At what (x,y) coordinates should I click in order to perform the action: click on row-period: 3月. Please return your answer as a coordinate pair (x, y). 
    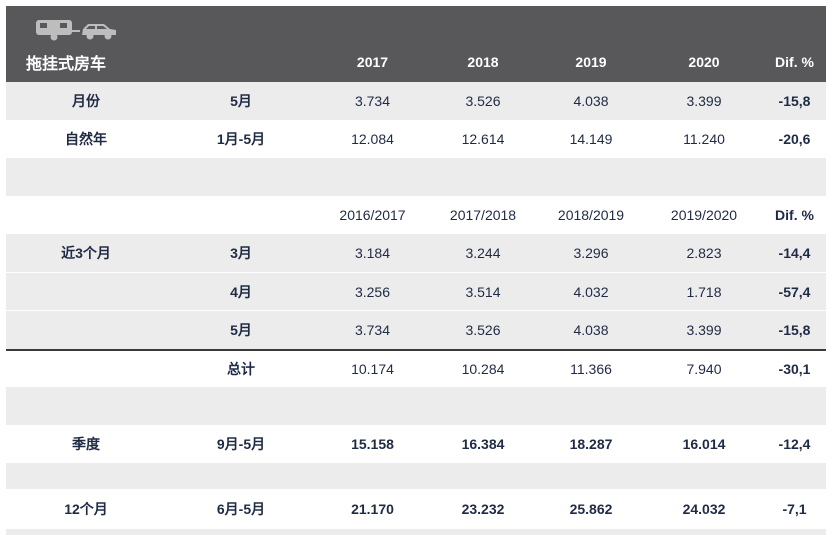
    Looking at the image, I should click on (241, 253).